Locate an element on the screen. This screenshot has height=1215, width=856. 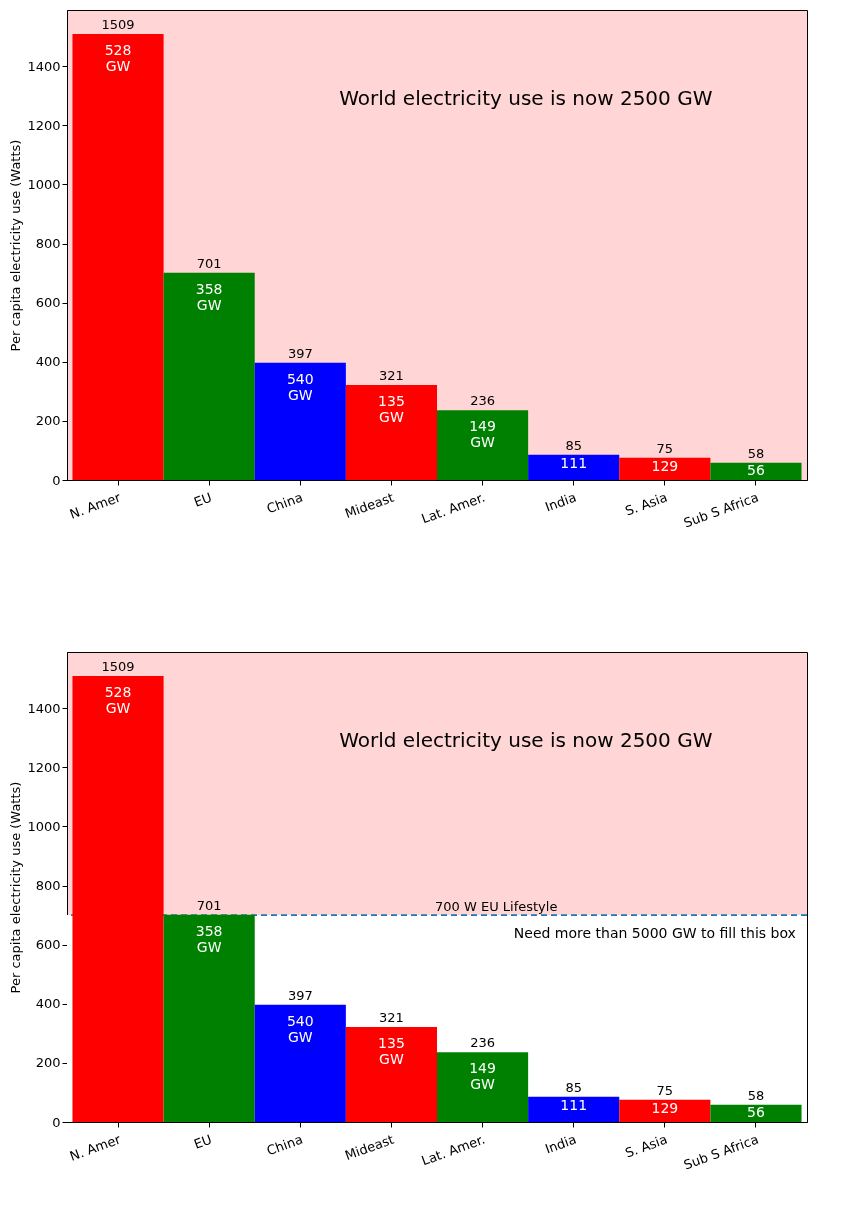
annotation: Need more than 5000 GW to fill this box is located at coordinates (654, 933).